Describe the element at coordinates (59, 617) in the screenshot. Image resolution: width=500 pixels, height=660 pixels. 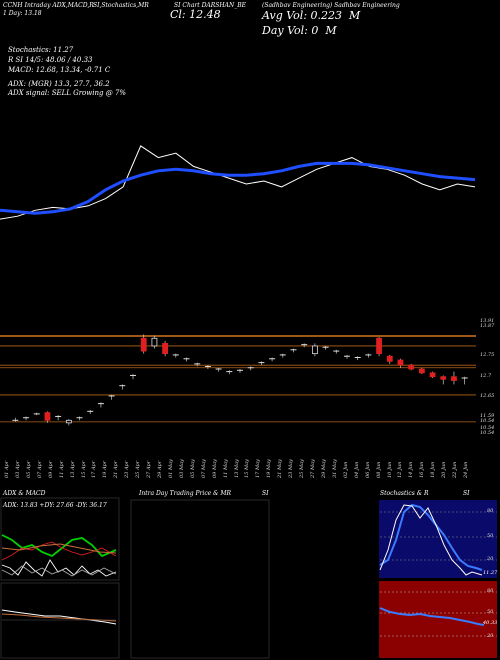
I see `macd-line` at that location.